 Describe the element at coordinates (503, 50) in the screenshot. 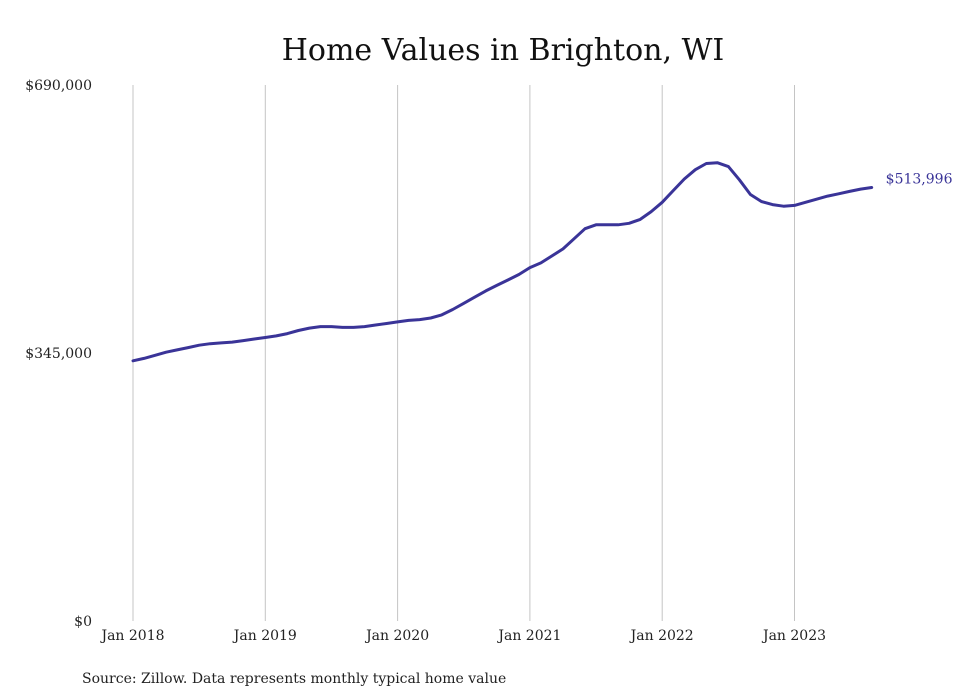

I see `chart-title: Home Values in Brighton, WI` at that location.